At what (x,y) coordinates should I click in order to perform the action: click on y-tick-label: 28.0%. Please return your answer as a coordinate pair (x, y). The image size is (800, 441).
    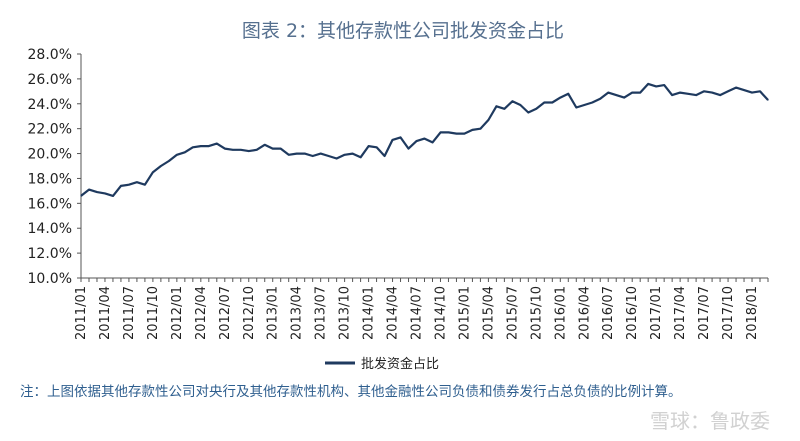
    Looking at the image, I should click on (50, 55).